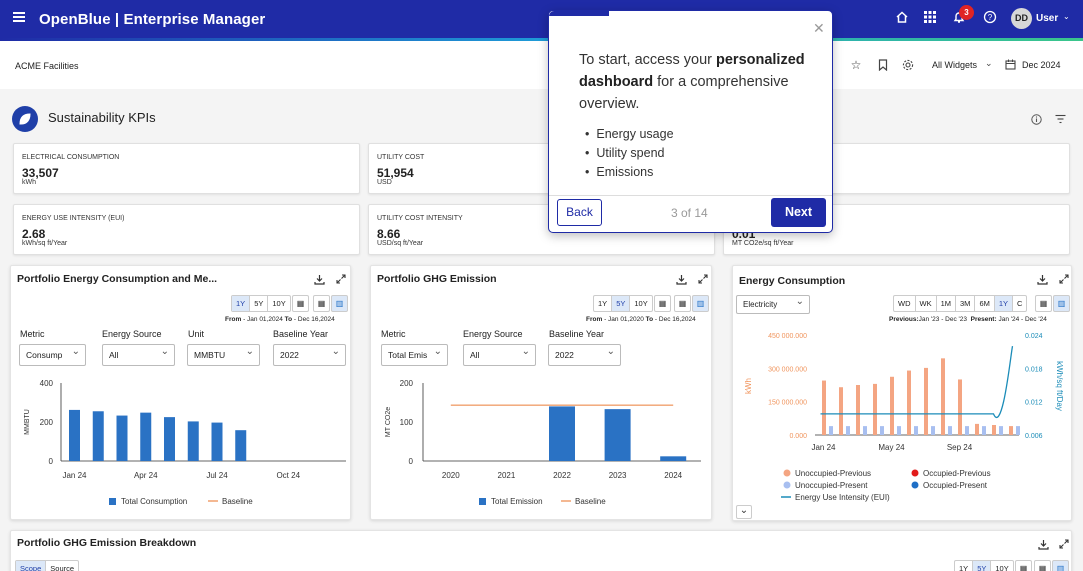 Image resolution: width=1083 pixels, height=571 pixels. I want to click on kpi-label: UTILITY COST INTENSITY, so click(420, 218).